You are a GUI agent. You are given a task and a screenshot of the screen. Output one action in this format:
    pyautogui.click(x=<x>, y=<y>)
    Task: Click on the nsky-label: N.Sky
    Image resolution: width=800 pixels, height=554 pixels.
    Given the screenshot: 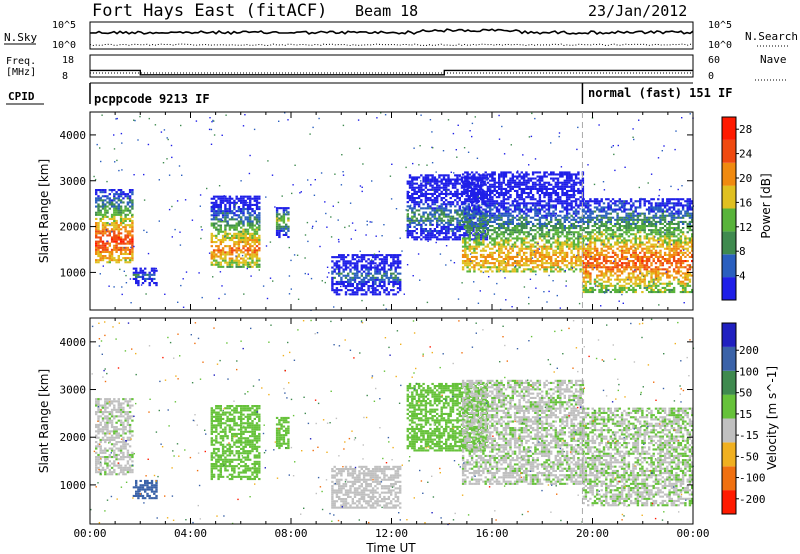 What is the action you would take?
    pyautogui.click(x=20, y=37)
    